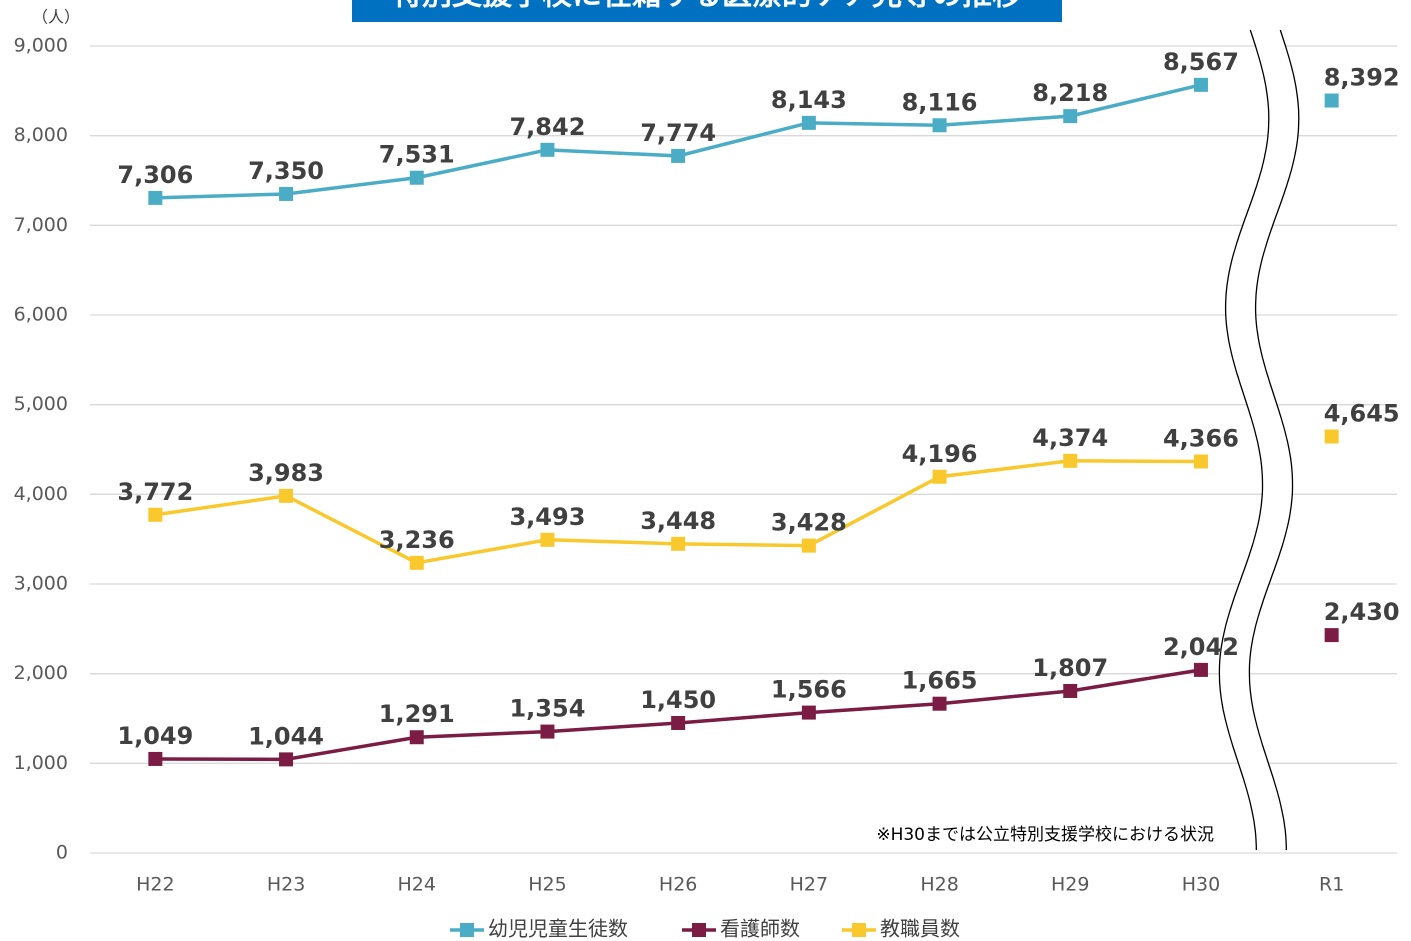 The image size is (1411, 941). I want to click on value-label: 1,566, so click(809, 690).